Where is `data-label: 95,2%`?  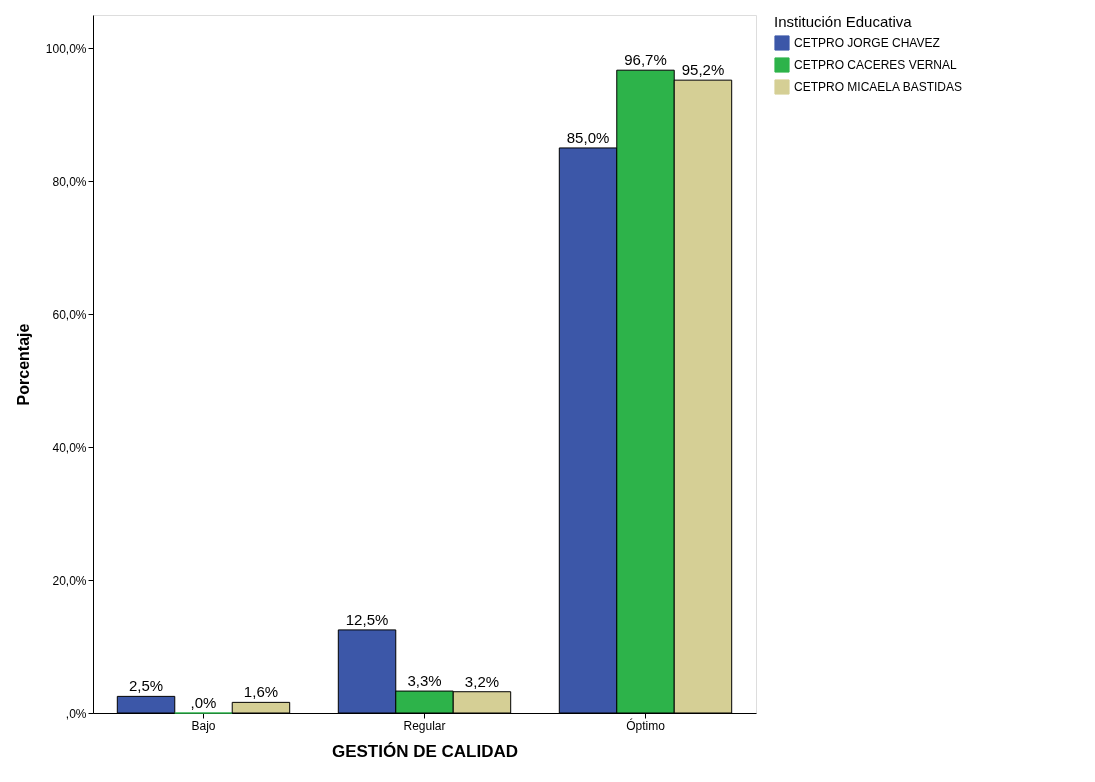 data-label: 95,2% is located at coordinates (703, 70).